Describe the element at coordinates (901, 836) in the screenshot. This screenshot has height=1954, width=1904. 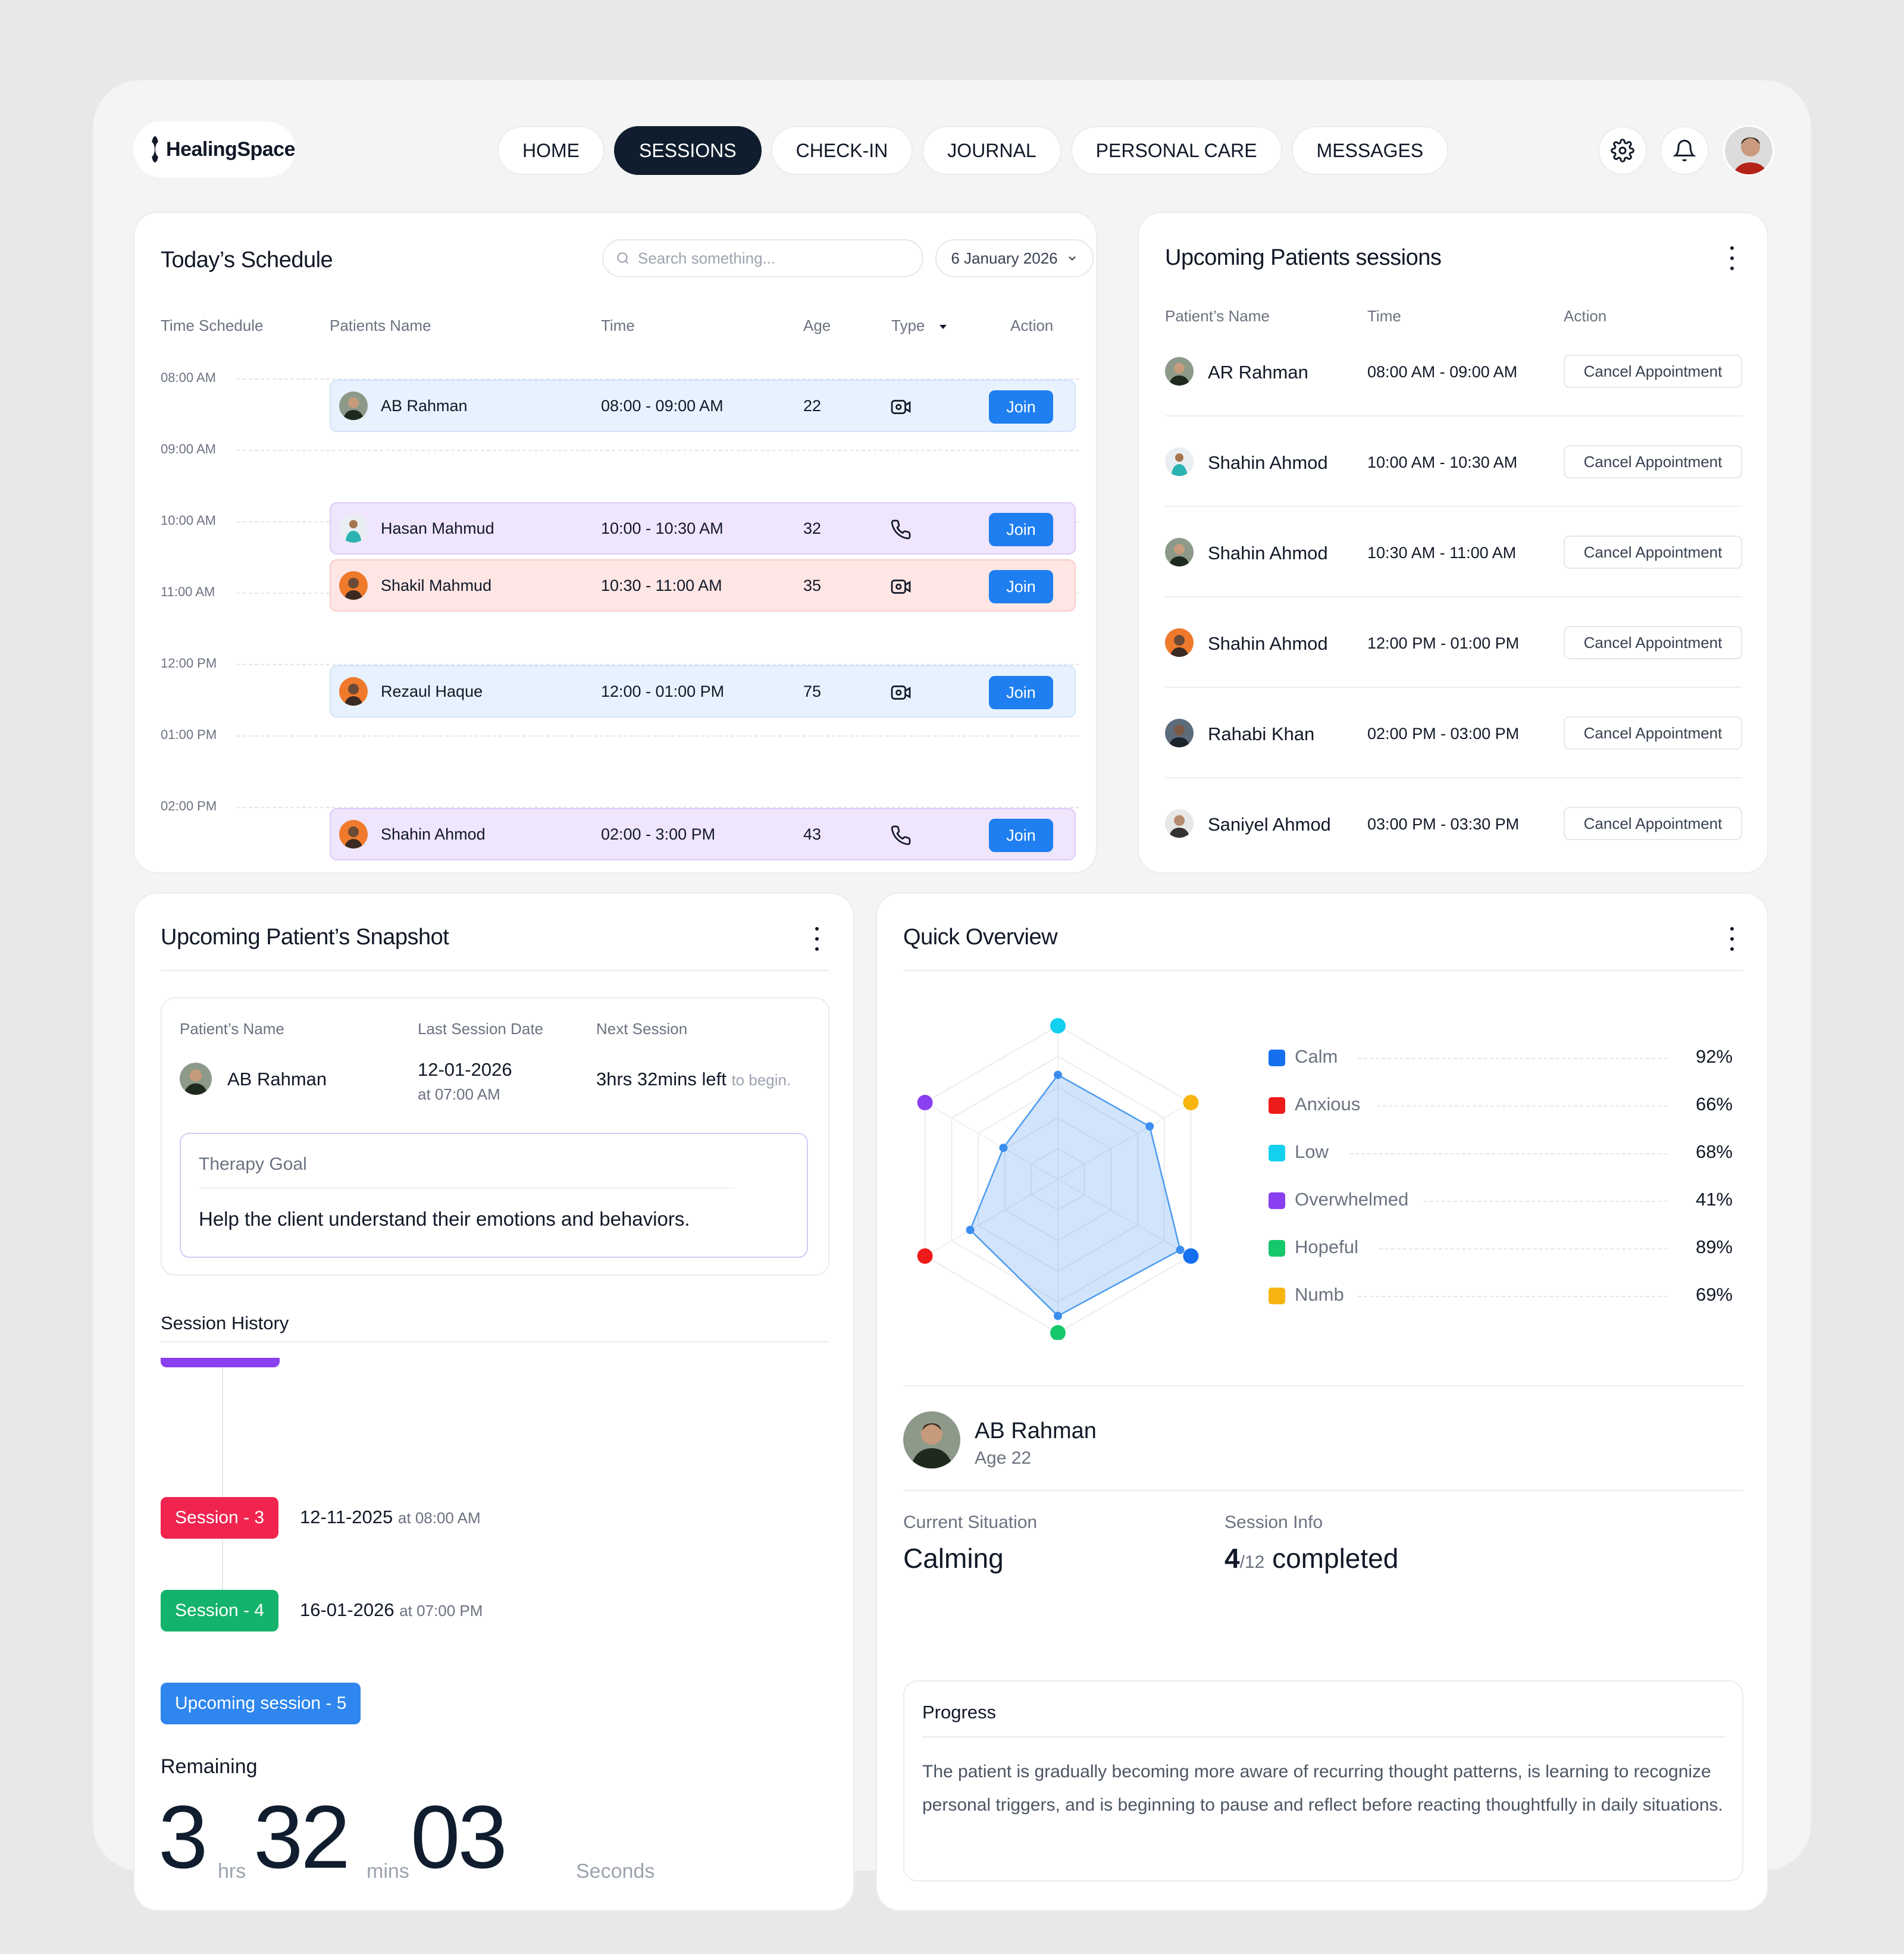
I see `phone-icon` at that location.